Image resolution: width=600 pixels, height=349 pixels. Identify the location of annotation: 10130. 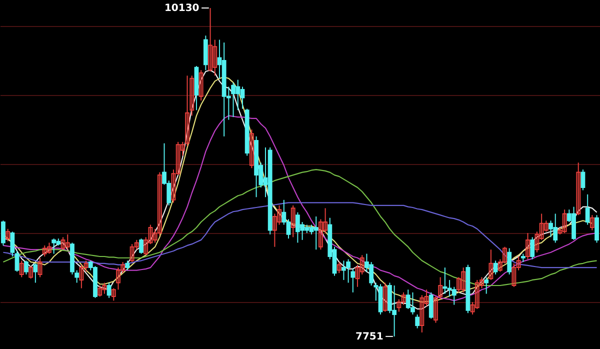
(182, 8).